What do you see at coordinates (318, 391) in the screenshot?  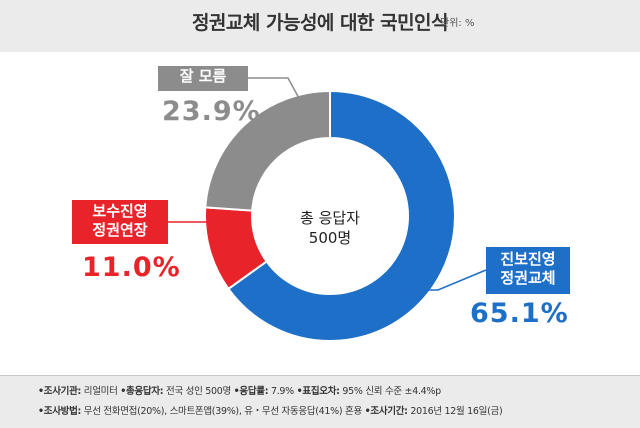 I see `footer-key-error: •표집오차:` at bounding box center [318, 391].